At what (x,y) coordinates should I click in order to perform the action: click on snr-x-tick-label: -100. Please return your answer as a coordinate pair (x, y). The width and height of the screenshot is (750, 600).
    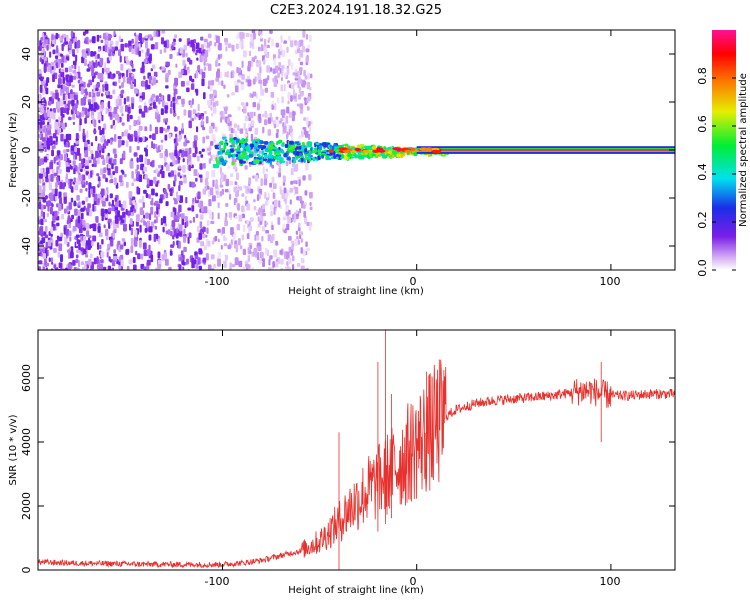
    Looking at the image, I should click on (217, 581).